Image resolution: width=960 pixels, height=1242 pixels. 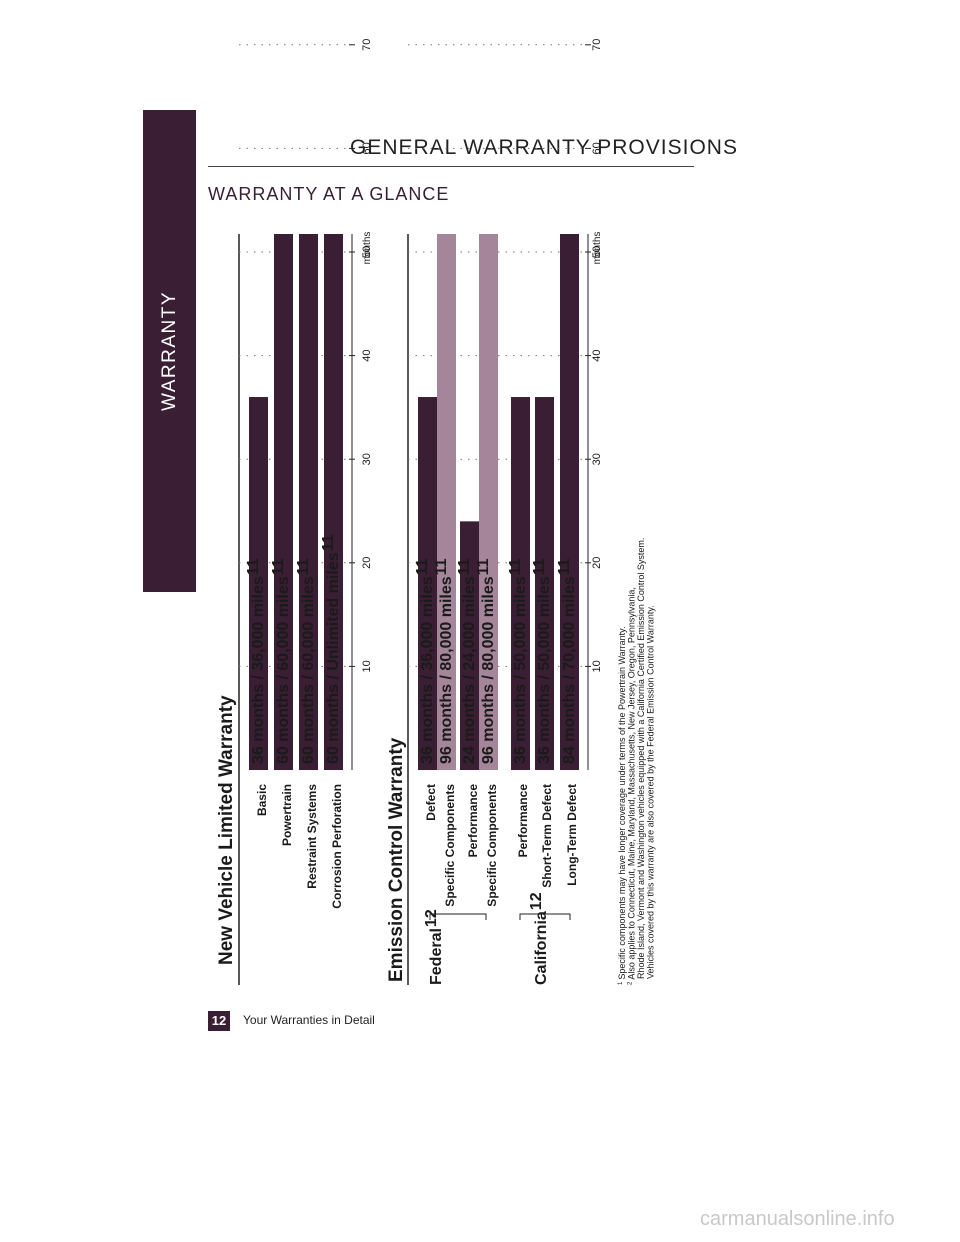 What do you see at coordinates (329, 194) in the screenshot?
I see `page-heading: WARRANTY AT A GLANCE` at bounding box center [329, 194].